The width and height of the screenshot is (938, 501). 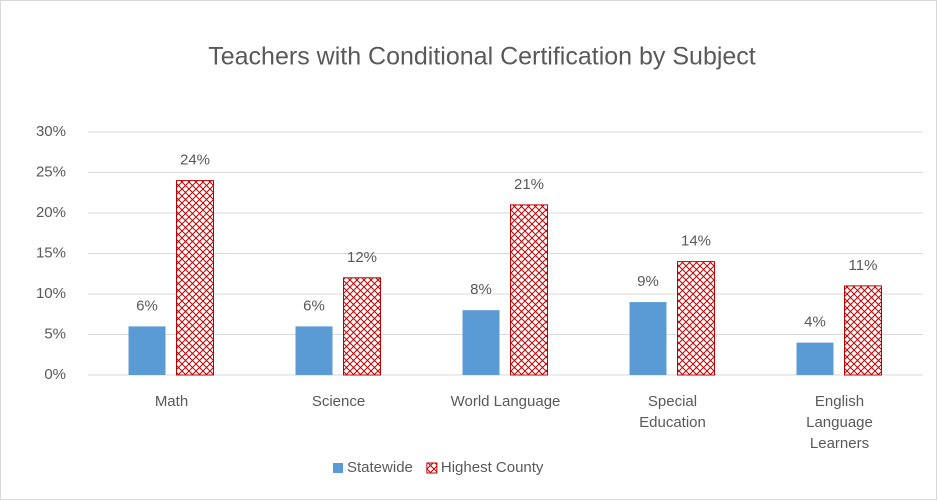 I want to click on x-tick-label: Science, so click(x=338, y=401).